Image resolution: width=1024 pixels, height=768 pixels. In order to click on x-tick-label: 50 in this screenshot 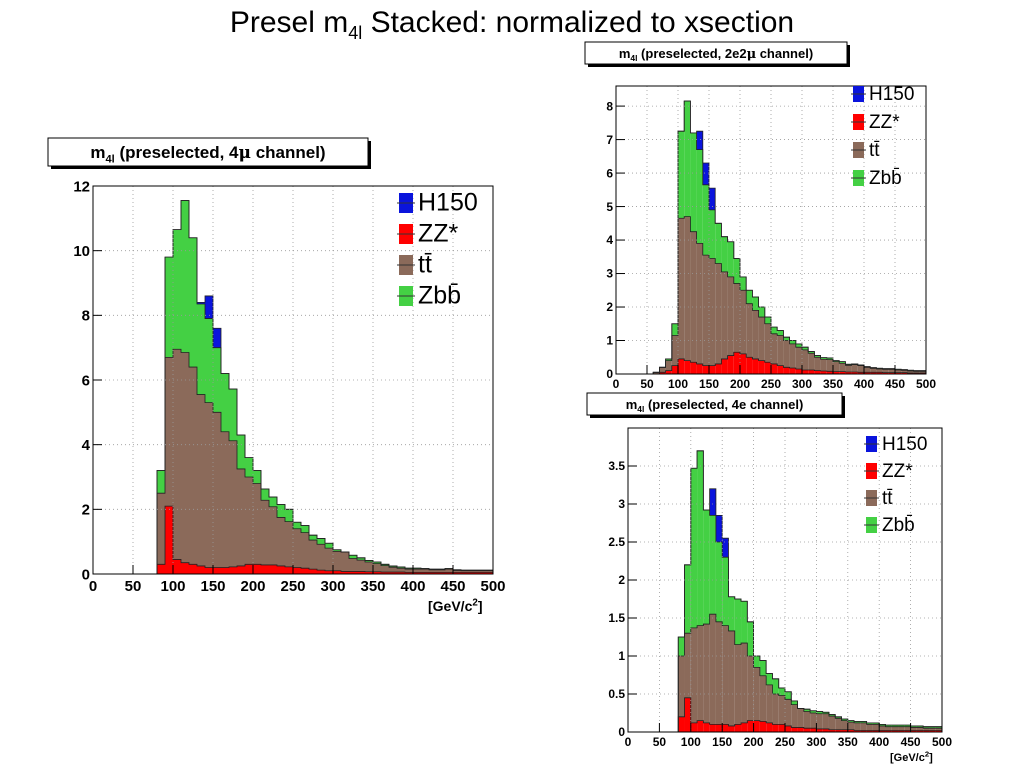, I will do `click(133, 586)`.